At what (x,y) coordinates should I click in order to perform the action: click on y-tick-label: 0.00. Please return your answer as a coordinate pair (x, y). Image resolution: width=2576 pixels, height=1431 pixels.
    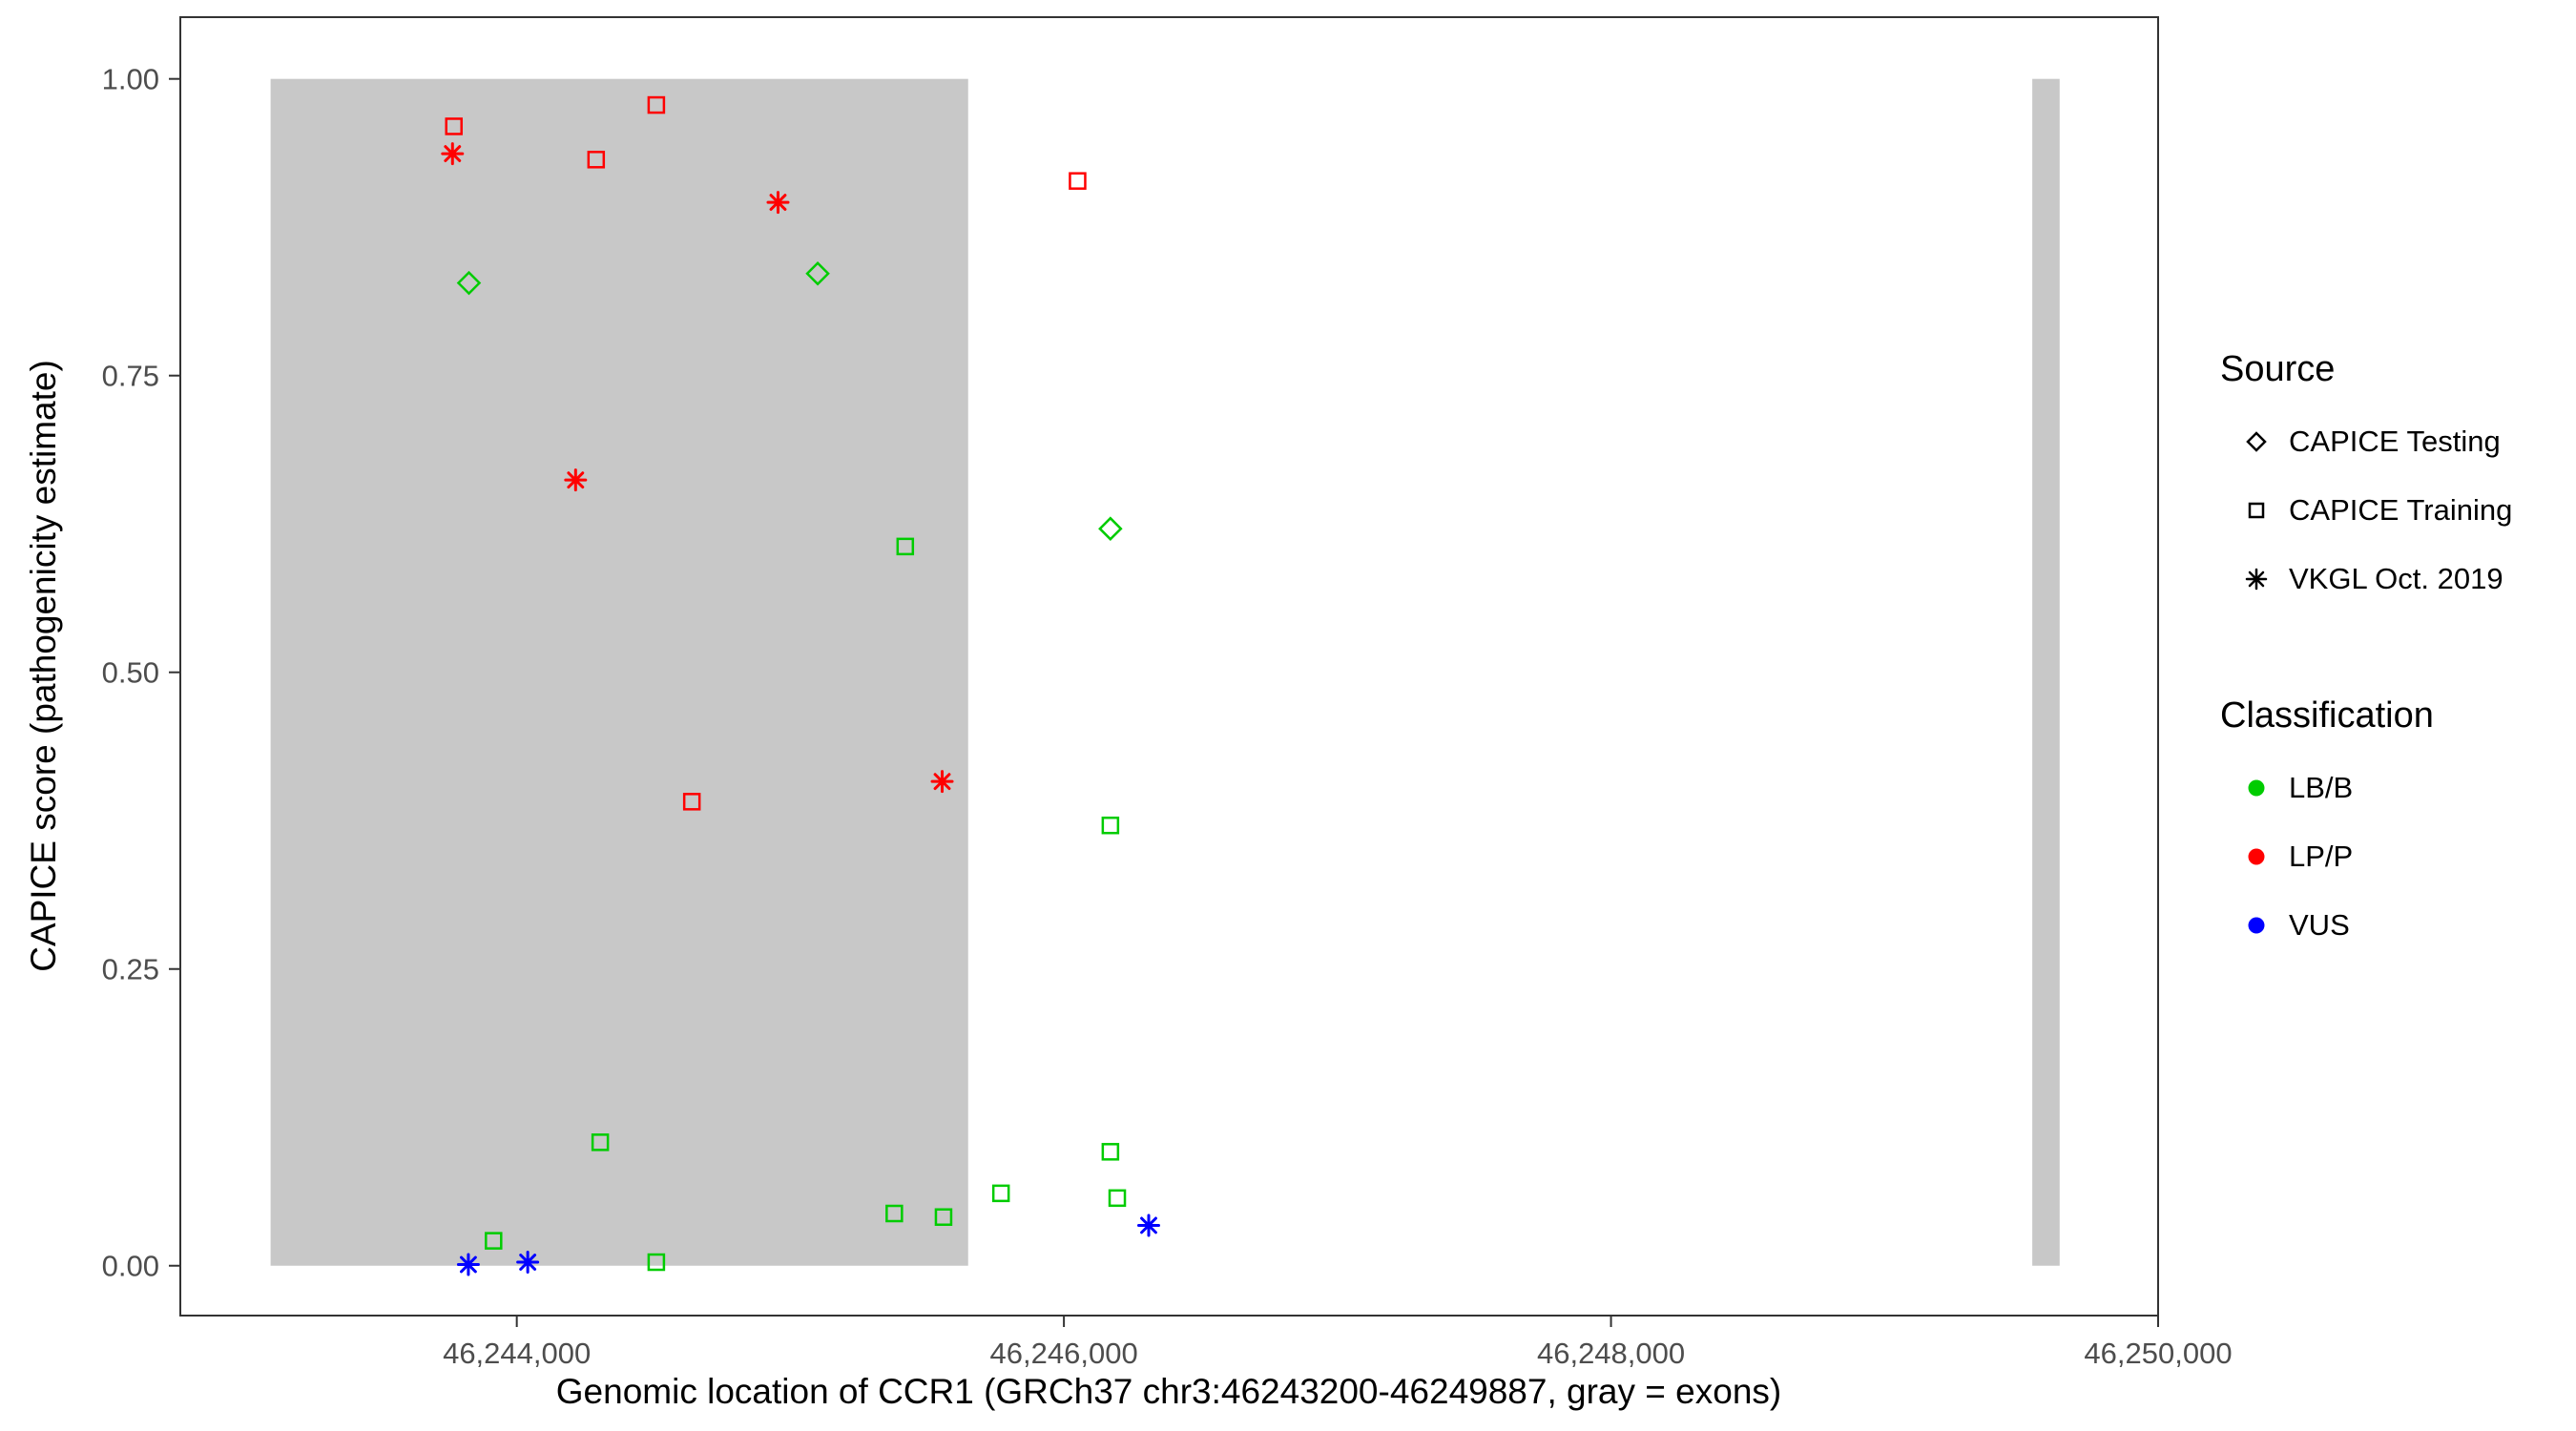
    Looking at the image, I should click on (130, 1266).